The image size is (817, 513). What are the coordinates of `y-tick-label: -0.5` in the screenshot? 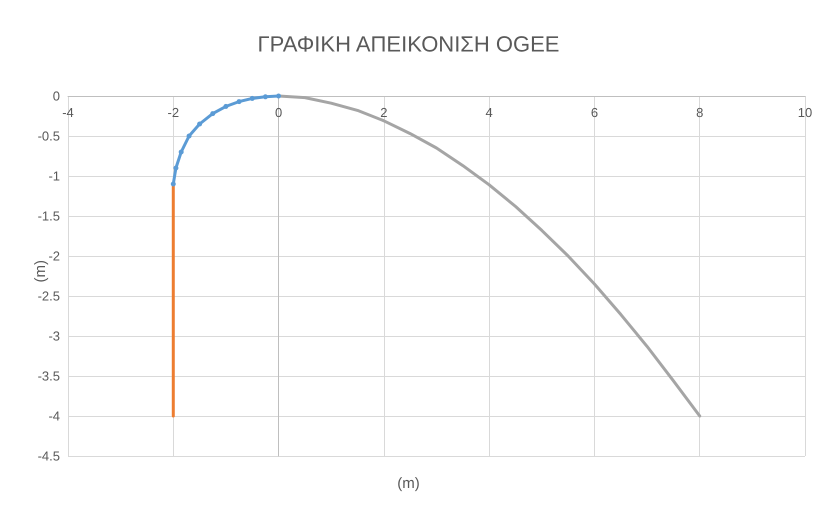 It's located at (49, 136).